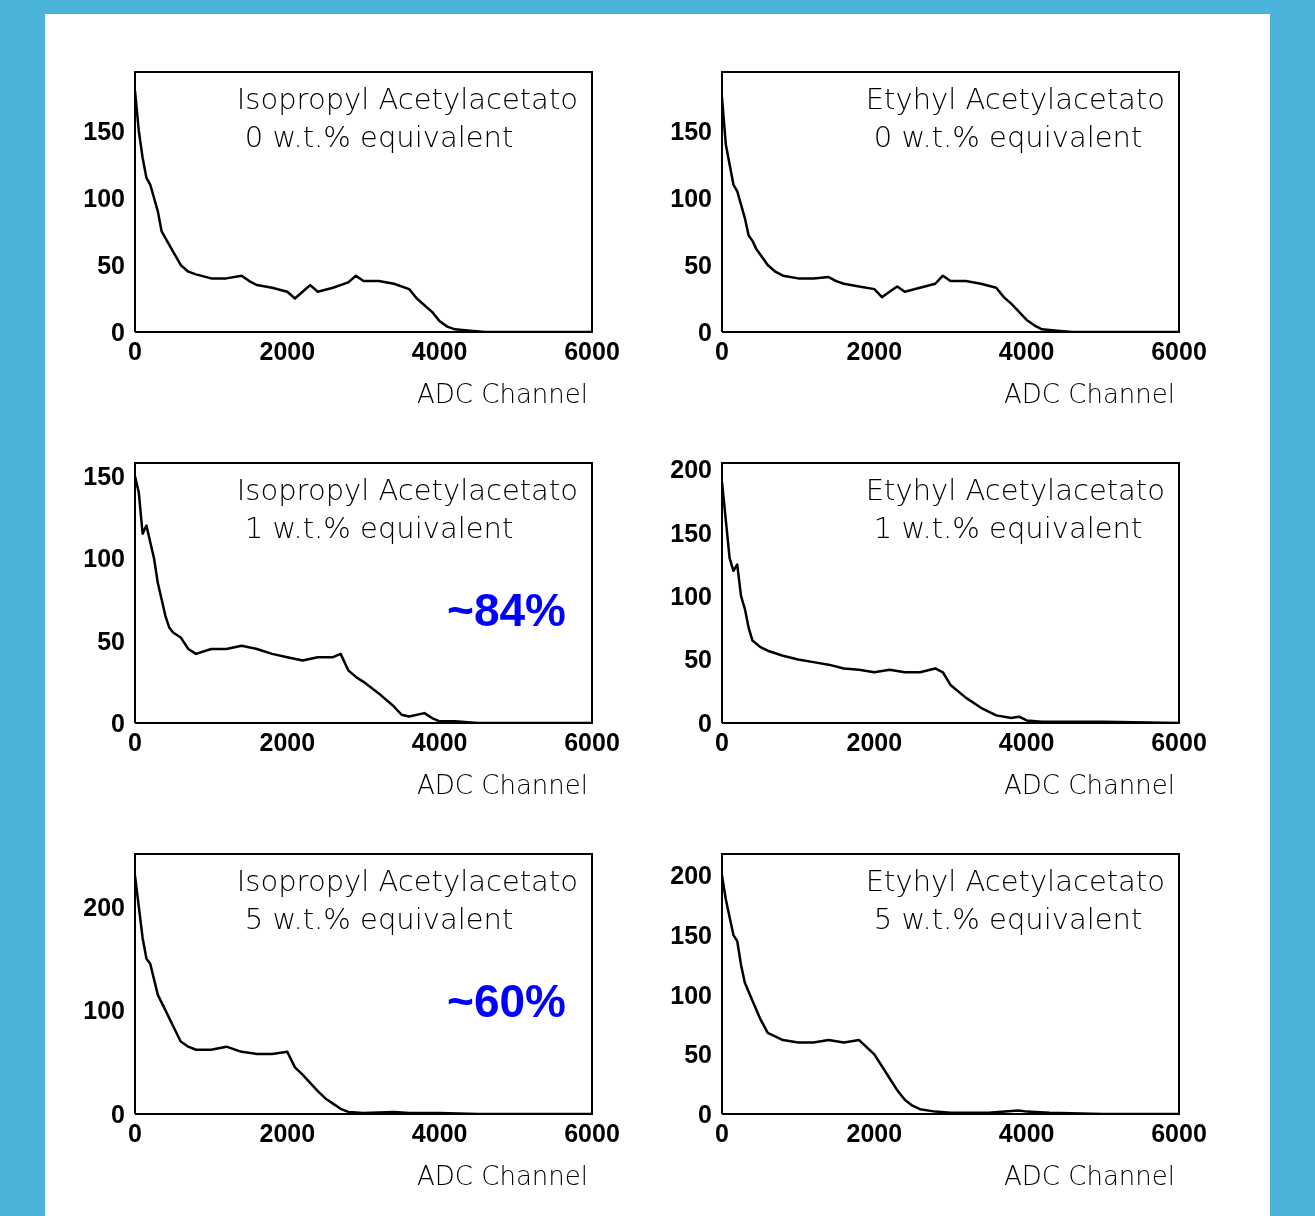  Describe the element at coordinates (506, 1001) in the screenshot. I see `annotation: ~60%` at that location.